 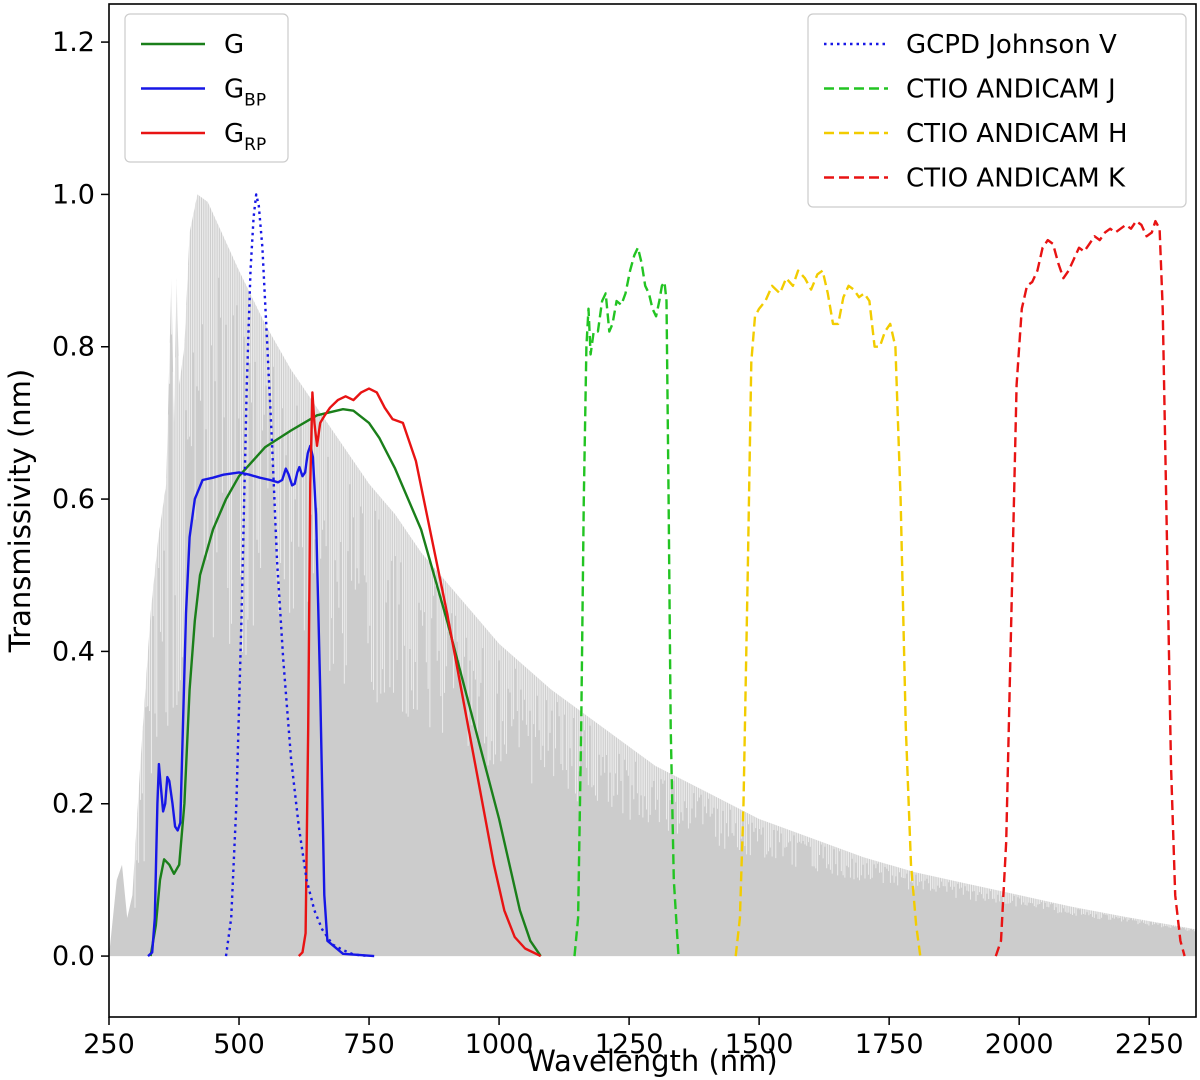 I want to click on y-tick-label: 1.2, so click(x=73, y=42).